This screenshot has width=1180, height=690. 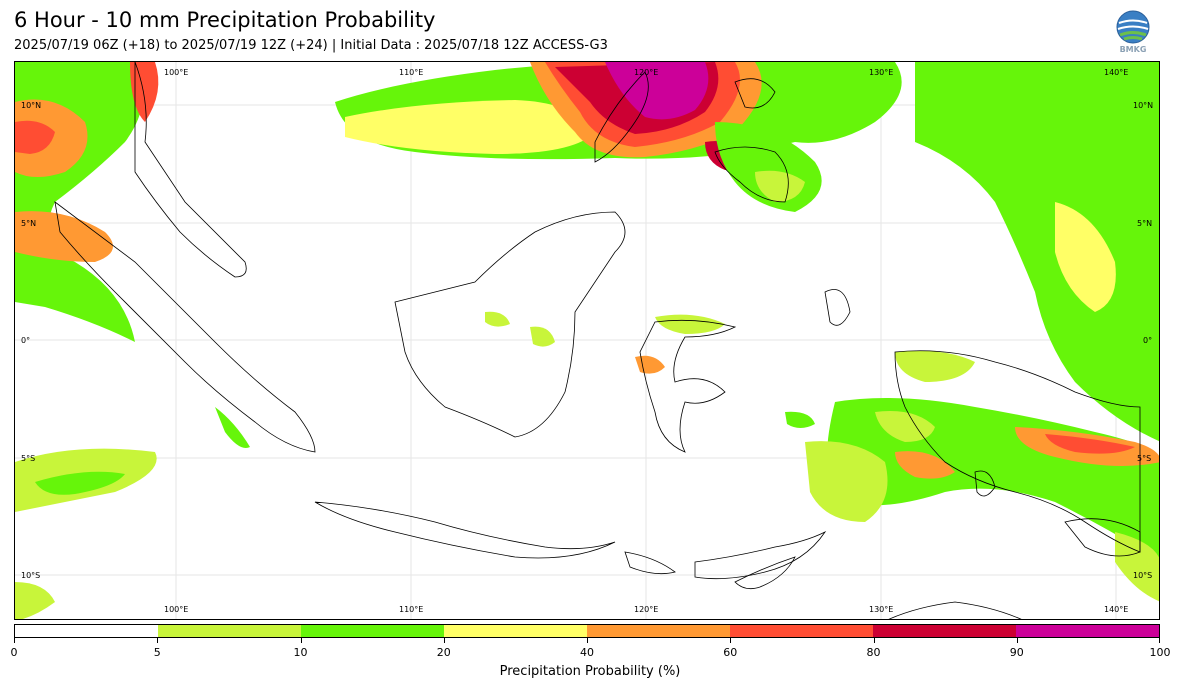 What do you see at coordinates (587, 652) in the screenshot?
I see `colorbar-tick-label: 40` at bounding box center [587, 652].